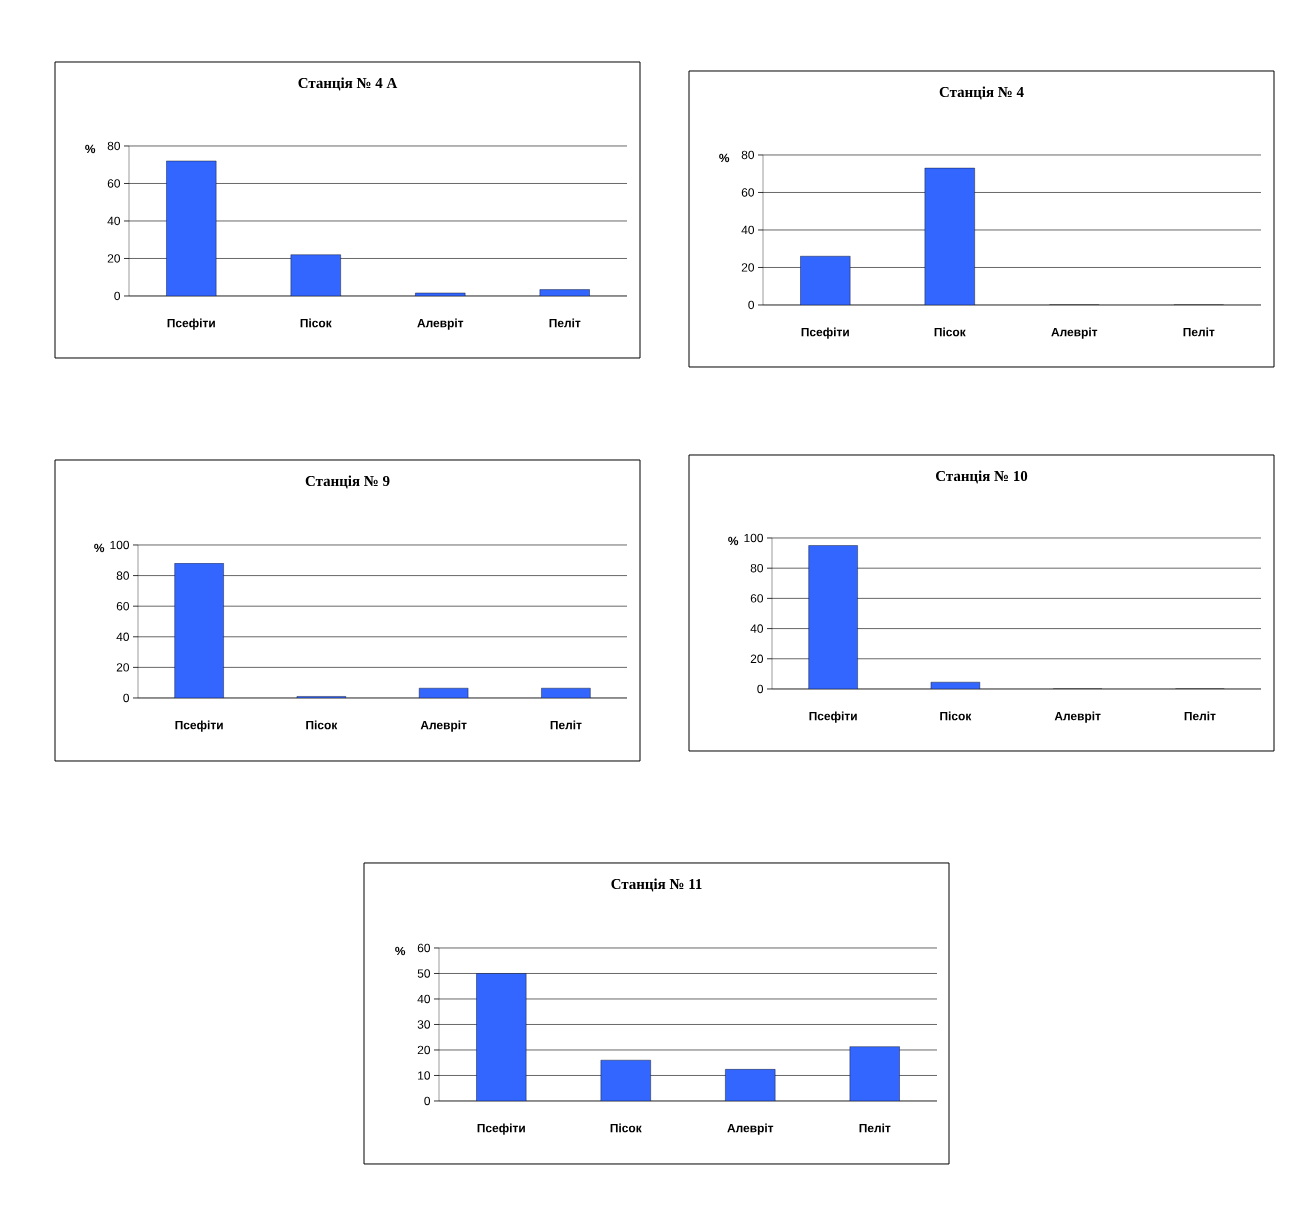 The height and width of the screenshot is (1211, 1297). I want to click on chart-title: Станція № 9, so click(347, 482).